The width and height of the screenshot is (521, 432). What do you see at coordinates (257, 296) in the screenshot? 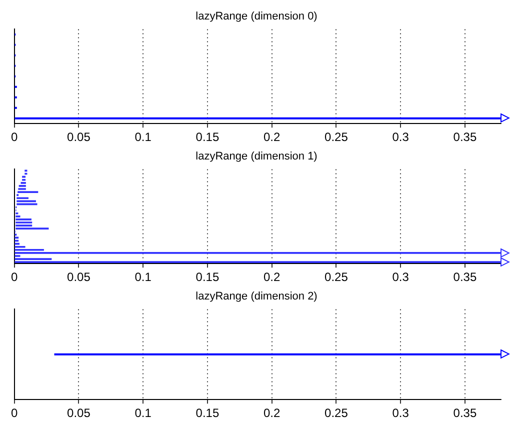
I see `chart-title: lazyRange (dimension 2)` at bounding box center [257, 296].